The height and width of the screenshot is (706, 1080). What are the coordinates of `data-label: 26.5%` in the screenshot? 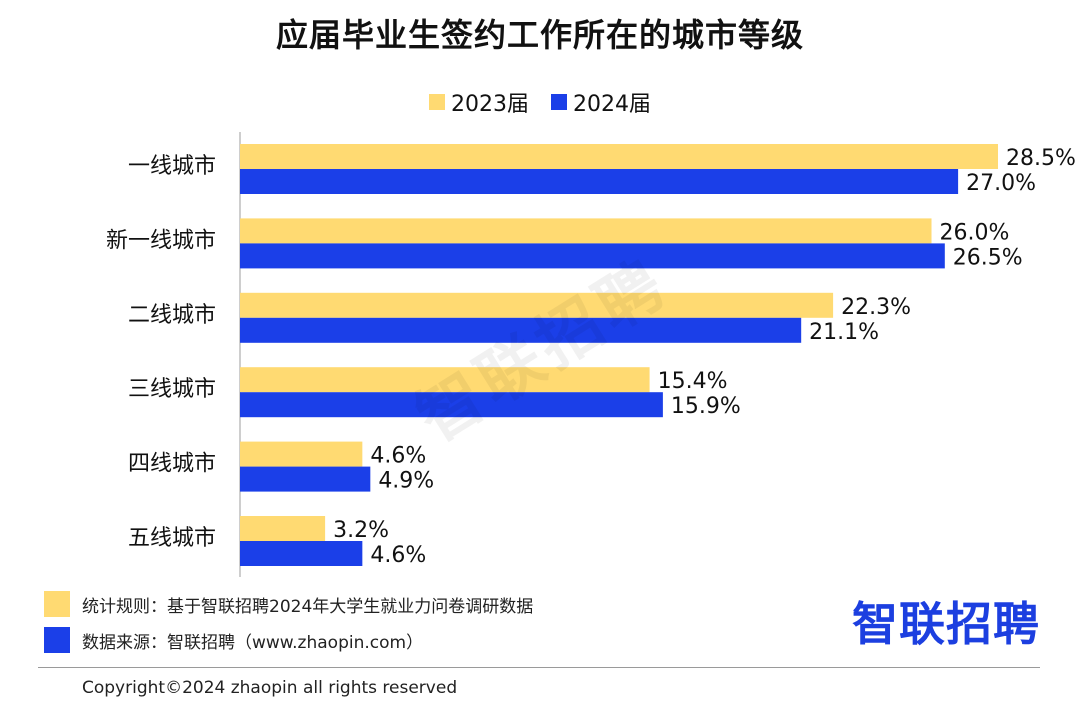 It's located at (988, 257).